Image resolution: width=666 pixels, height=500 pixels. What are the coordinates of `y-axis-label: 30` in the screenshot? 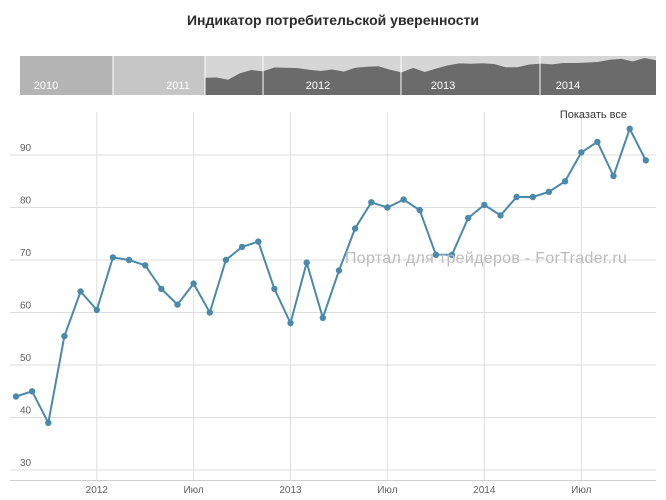 It's located at (26, 463).